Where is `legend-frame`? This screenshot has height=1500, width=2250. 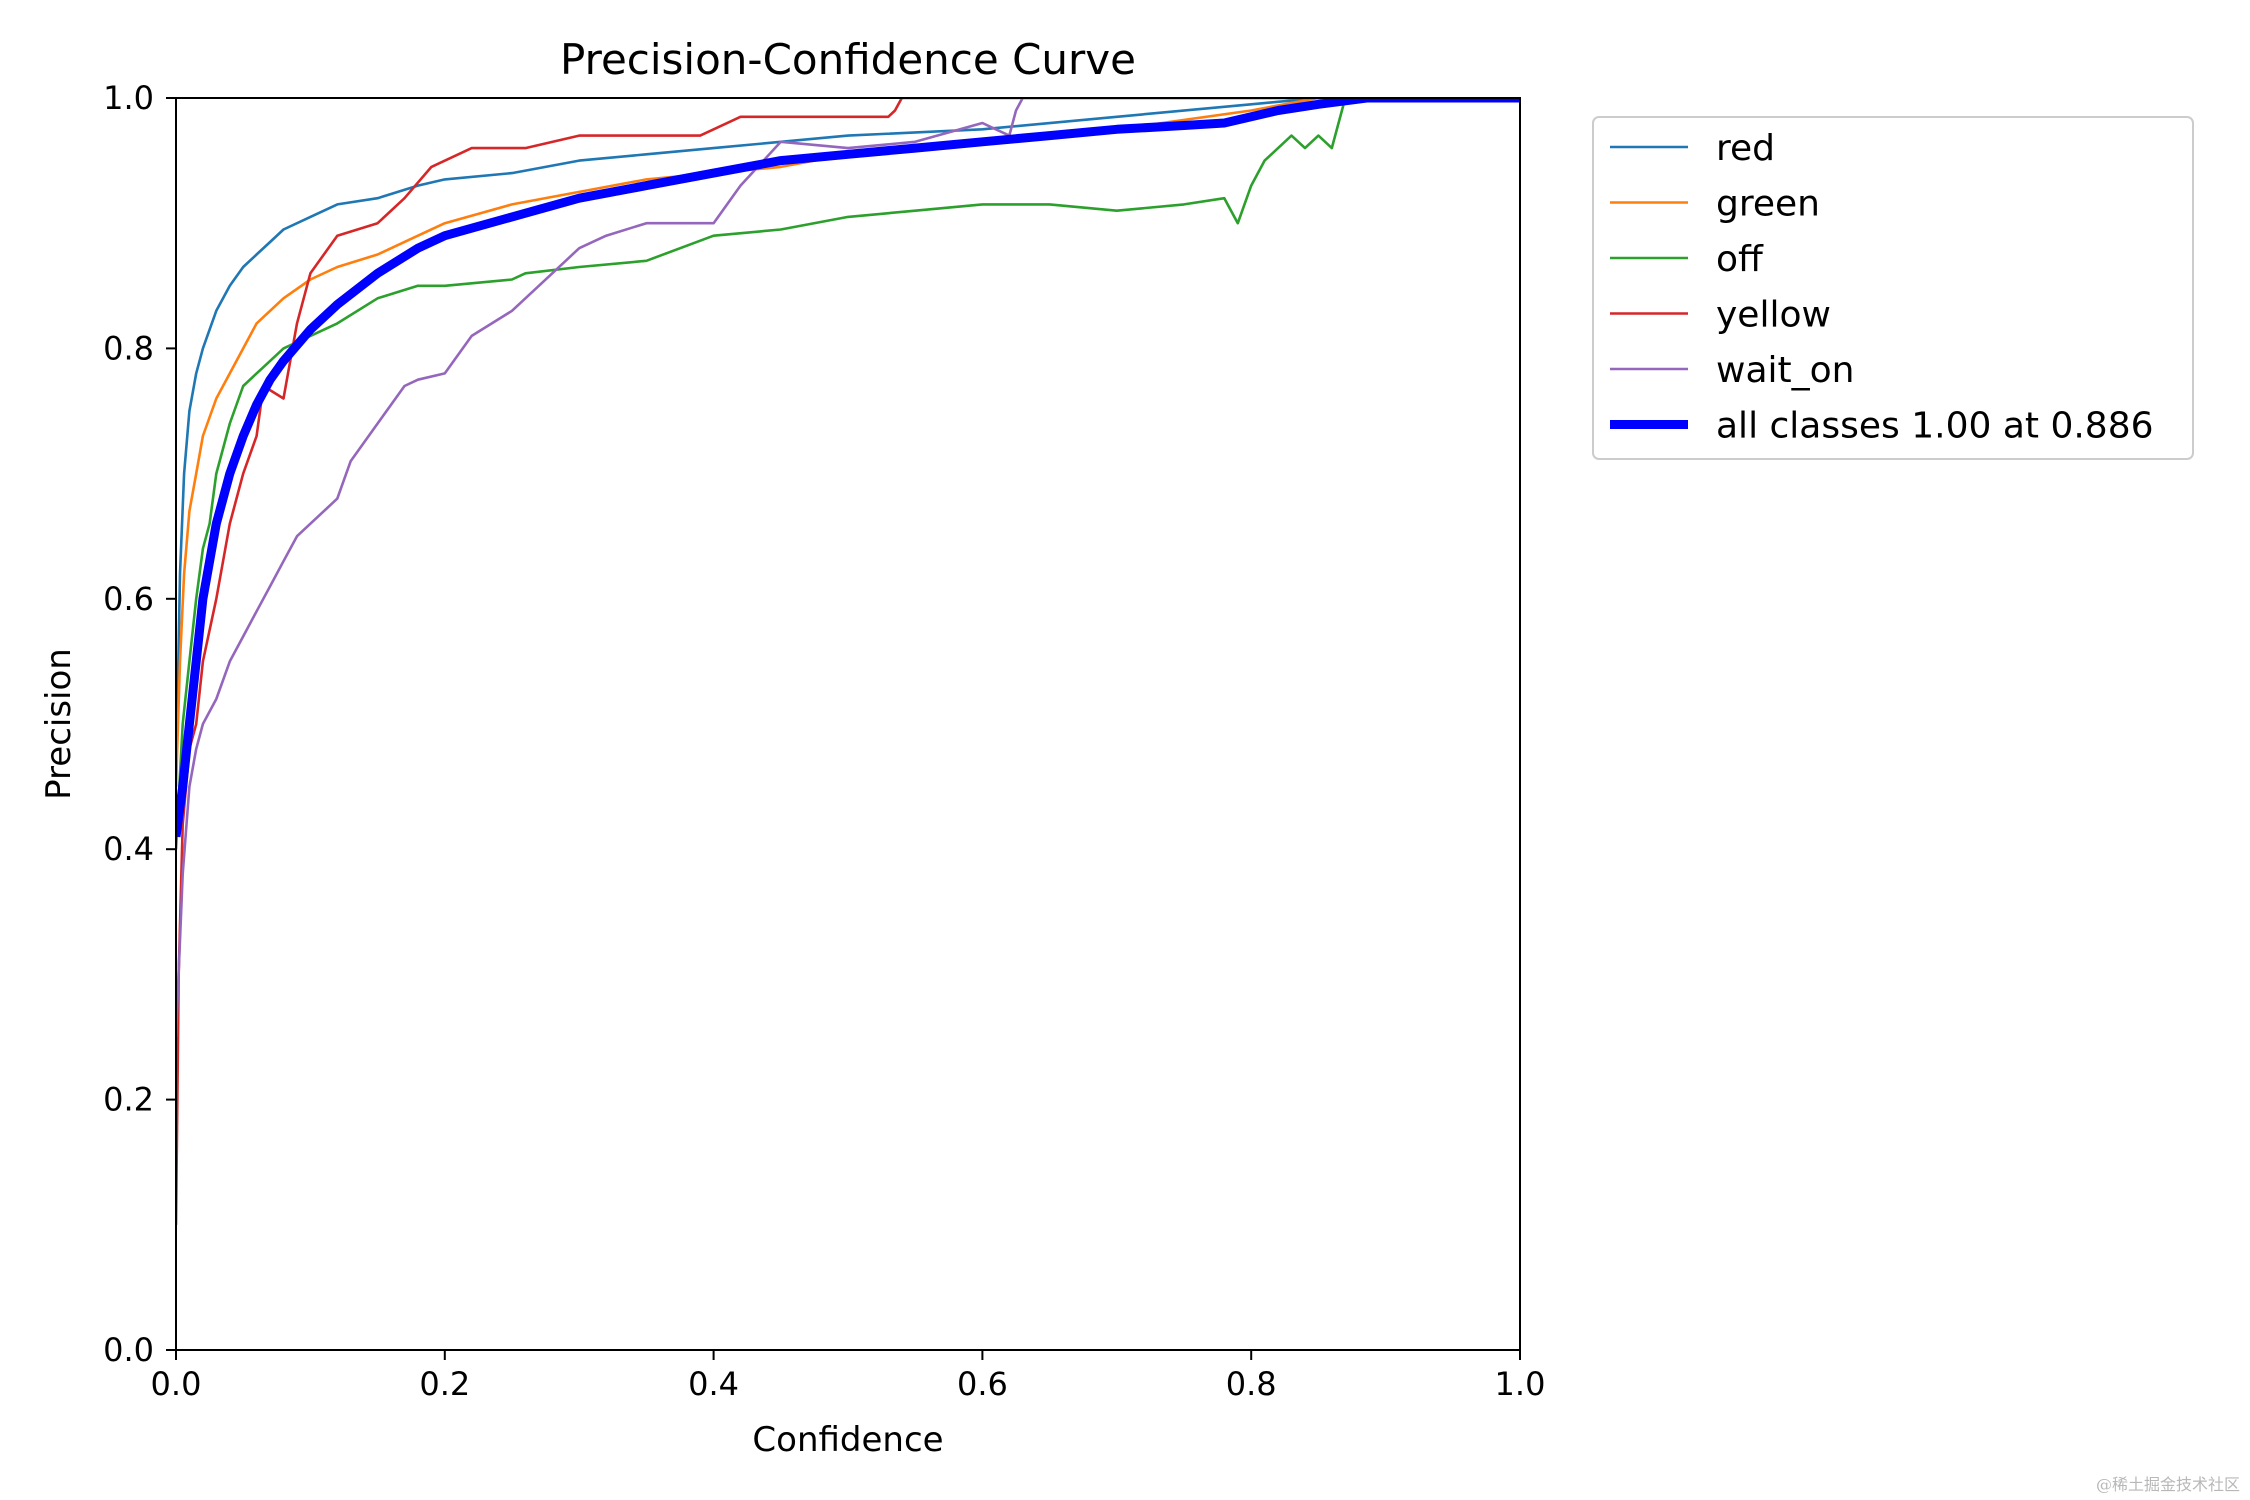 legend-frame is located at coordinates (1893, 288).